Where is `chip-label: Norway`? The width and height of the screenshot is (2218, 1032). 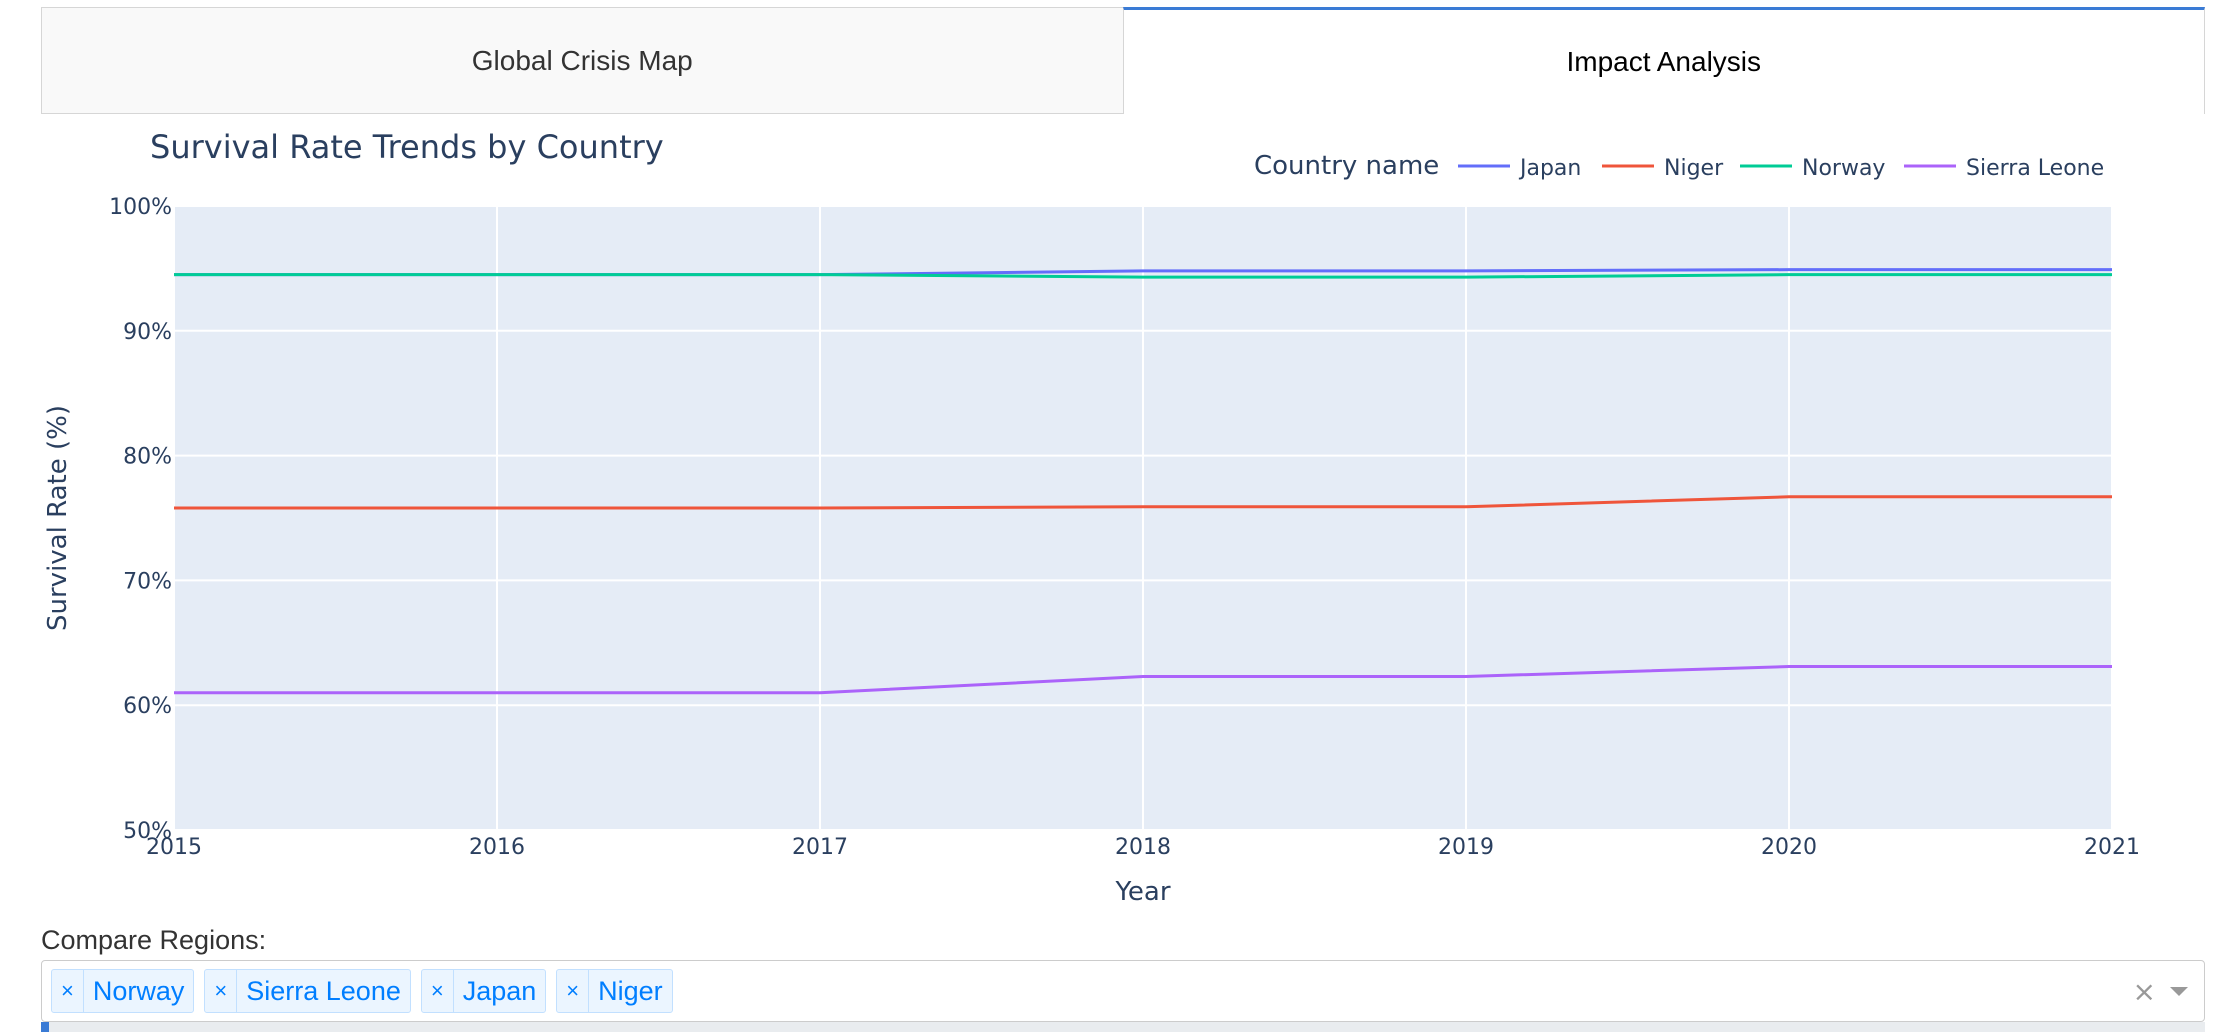 chip-label: Norway is located at coordinates (138, 990).